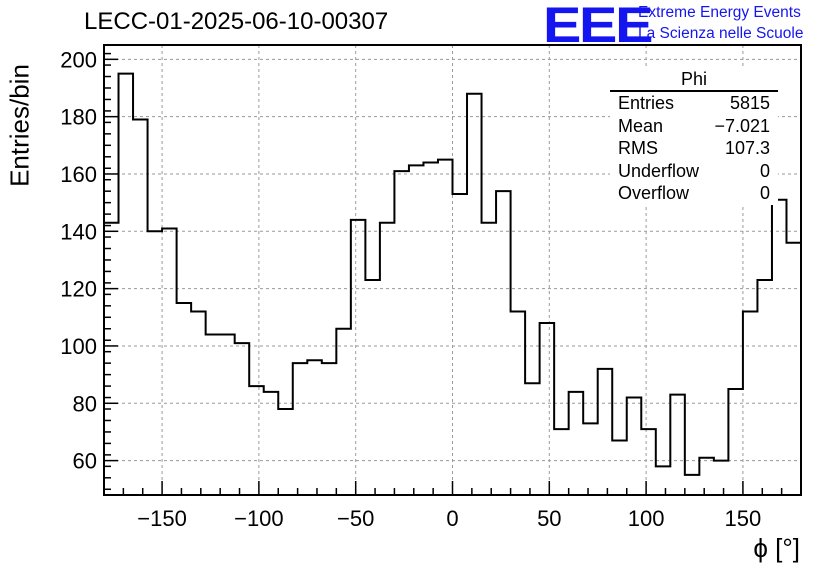 This screenshot has width=836, height=572. Describe the element at coordinates (85, 461) in the screenshot. I see `y-tick-label: 60` at that location.